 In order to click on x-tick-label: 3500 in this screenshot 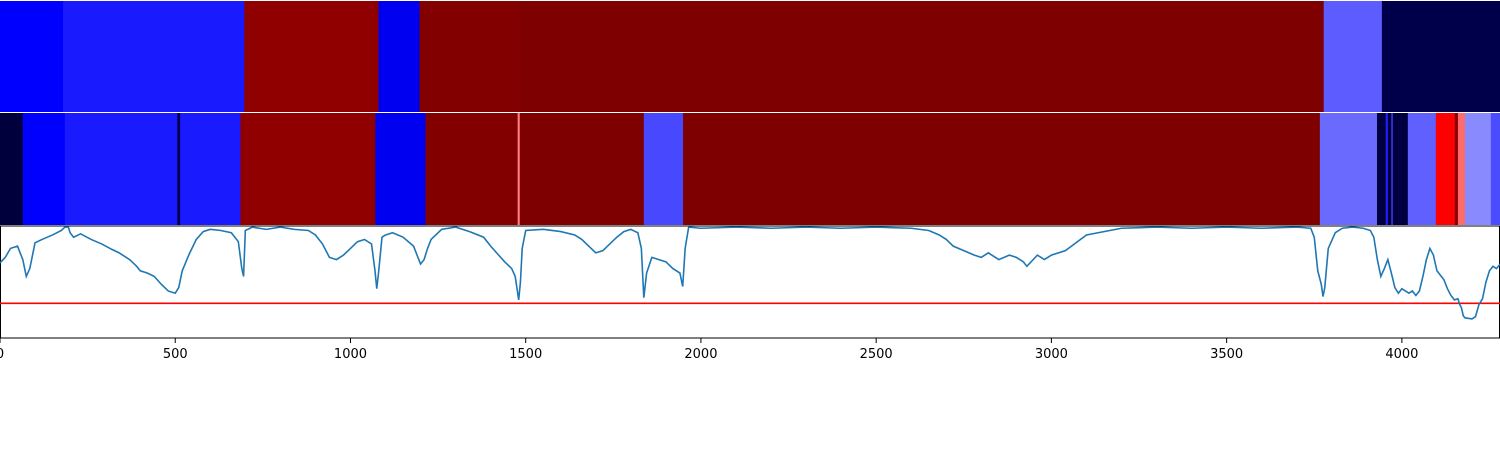, I will do `click(1226, 354)`.